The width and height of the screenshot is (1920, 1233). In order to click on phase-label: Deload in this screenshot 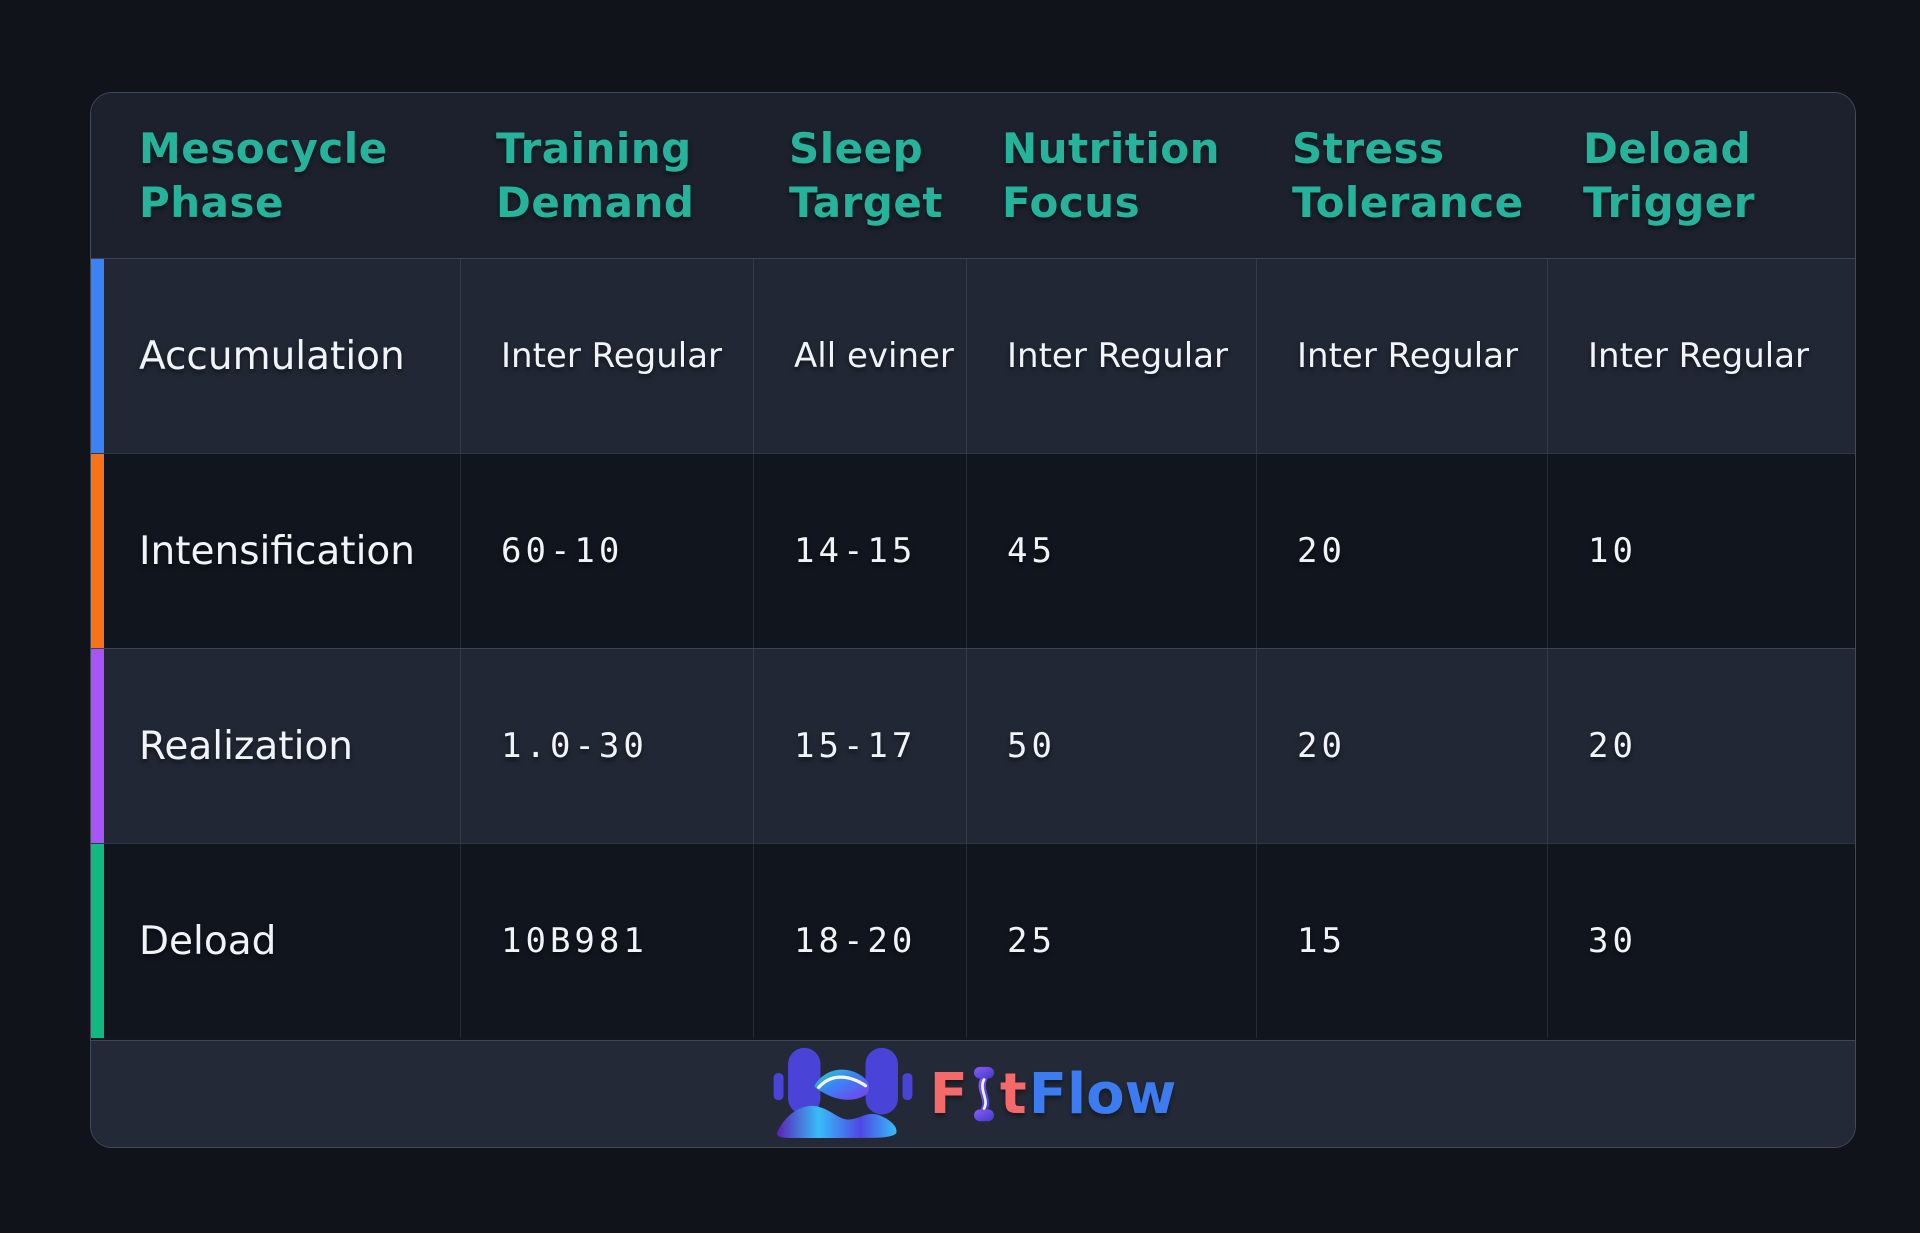, I will do `click(208, 941)`.